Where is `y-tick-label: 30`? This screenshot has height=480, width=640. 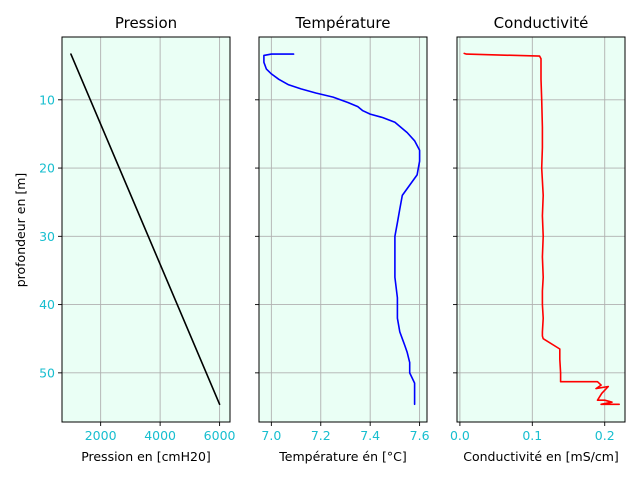
y-tick-label: 30 is located at coordinates (47, 236).